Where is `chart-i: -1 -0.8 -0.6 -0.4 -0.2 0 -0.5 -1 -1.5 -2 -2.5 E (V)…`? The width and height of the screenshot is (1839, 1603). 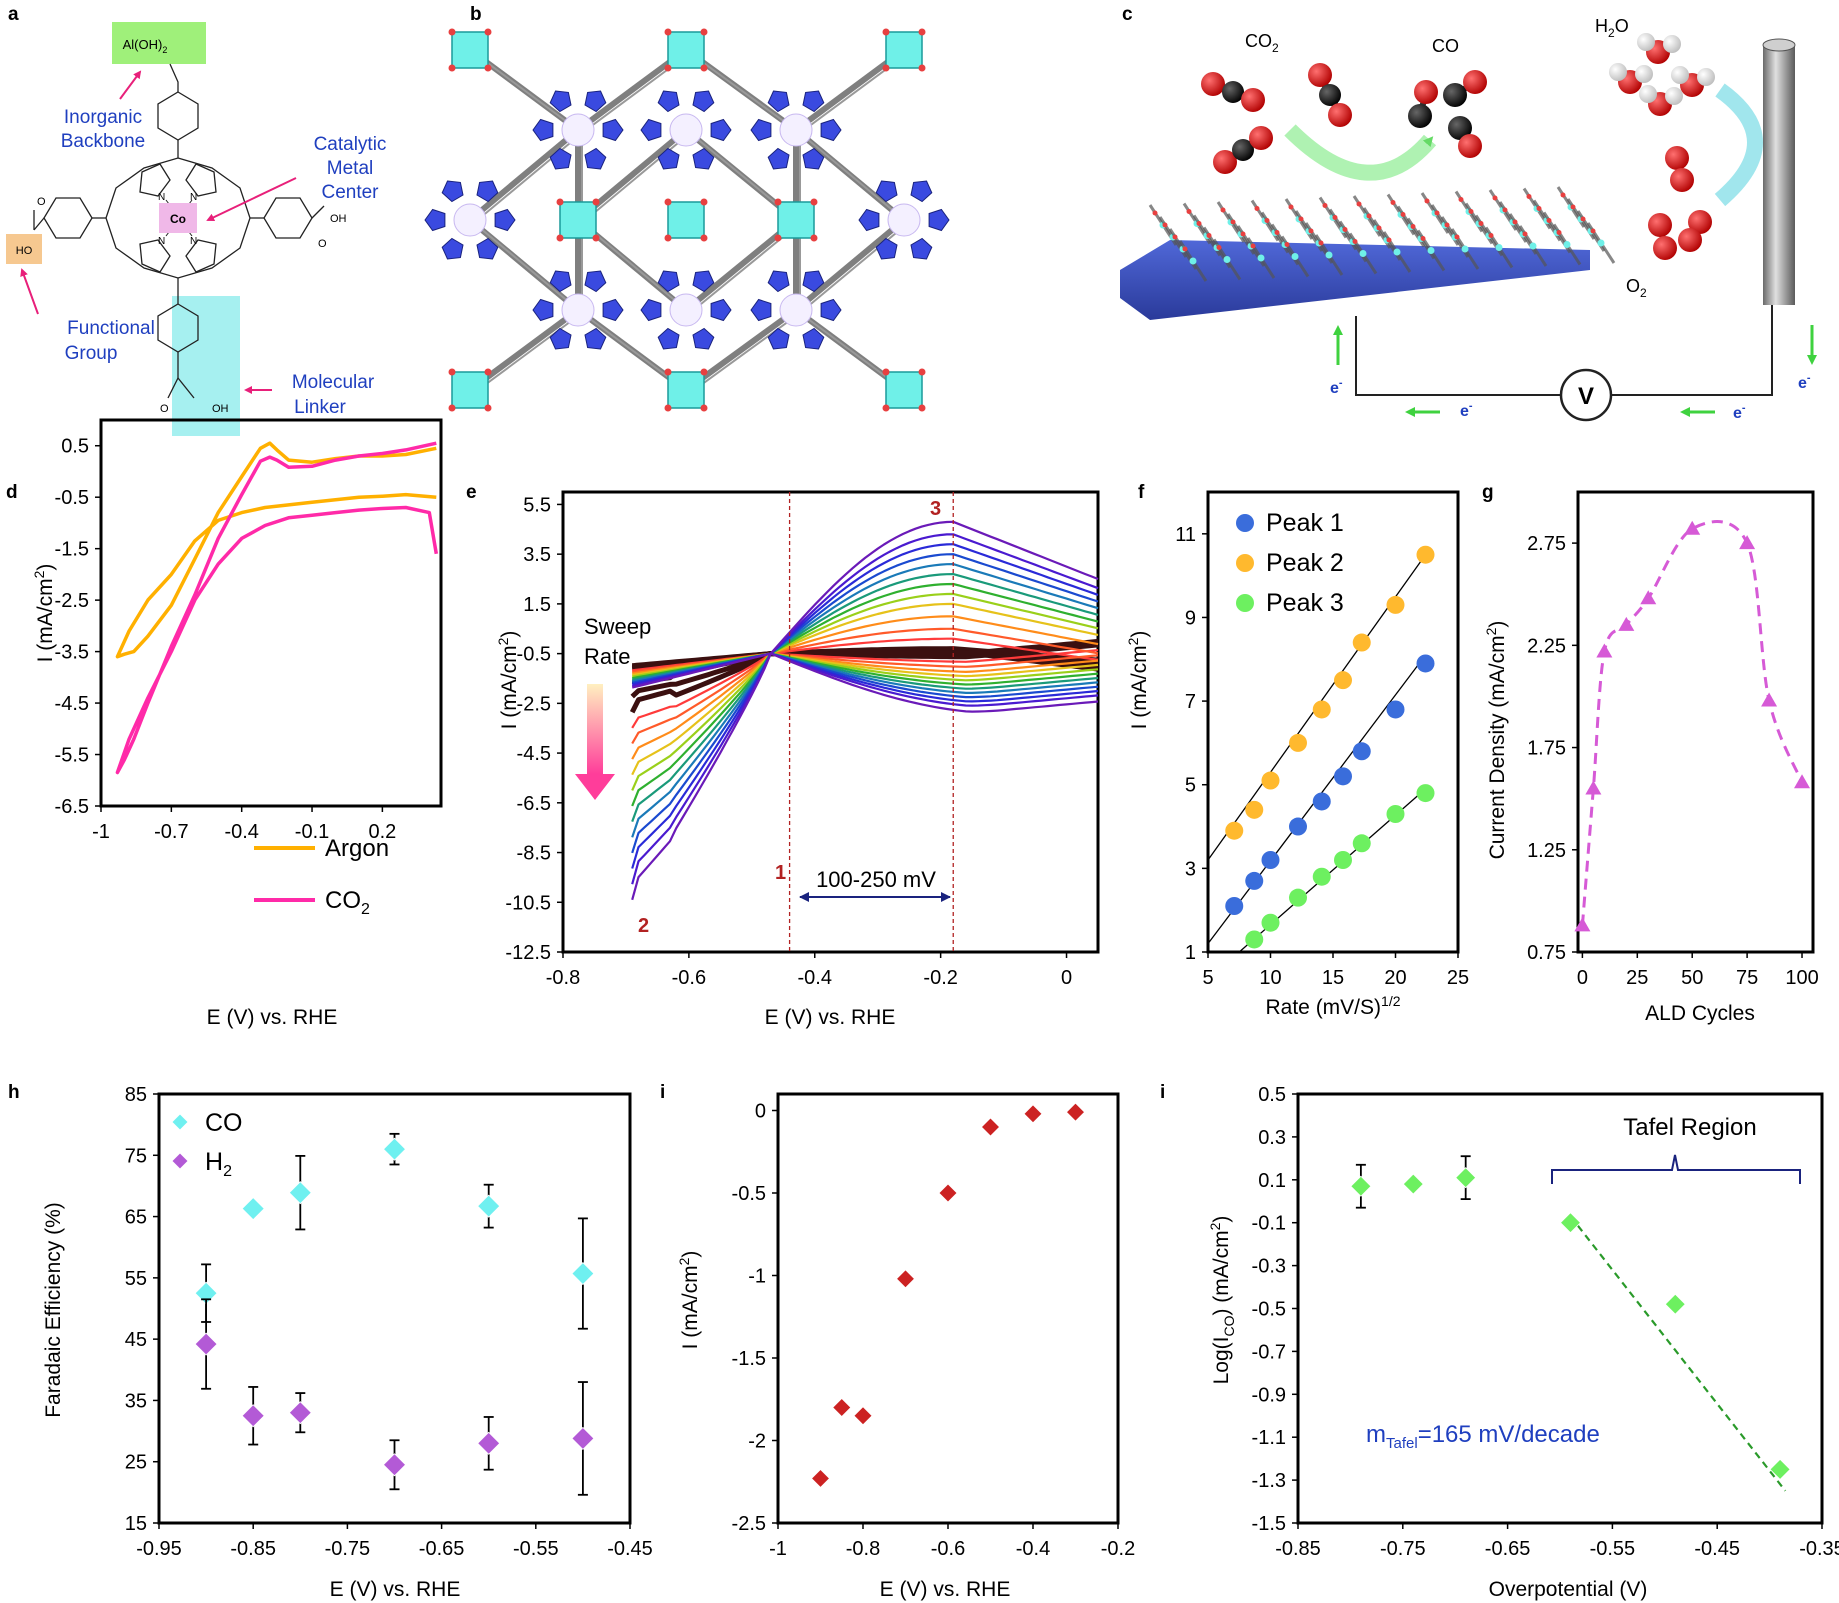 chart-i: -1 -0.8 -0.6 -0.4 -0.2 0 -0.5 -1 -1.5 -2 -2.5 E (V)… is located at coordinates (905, 1346).